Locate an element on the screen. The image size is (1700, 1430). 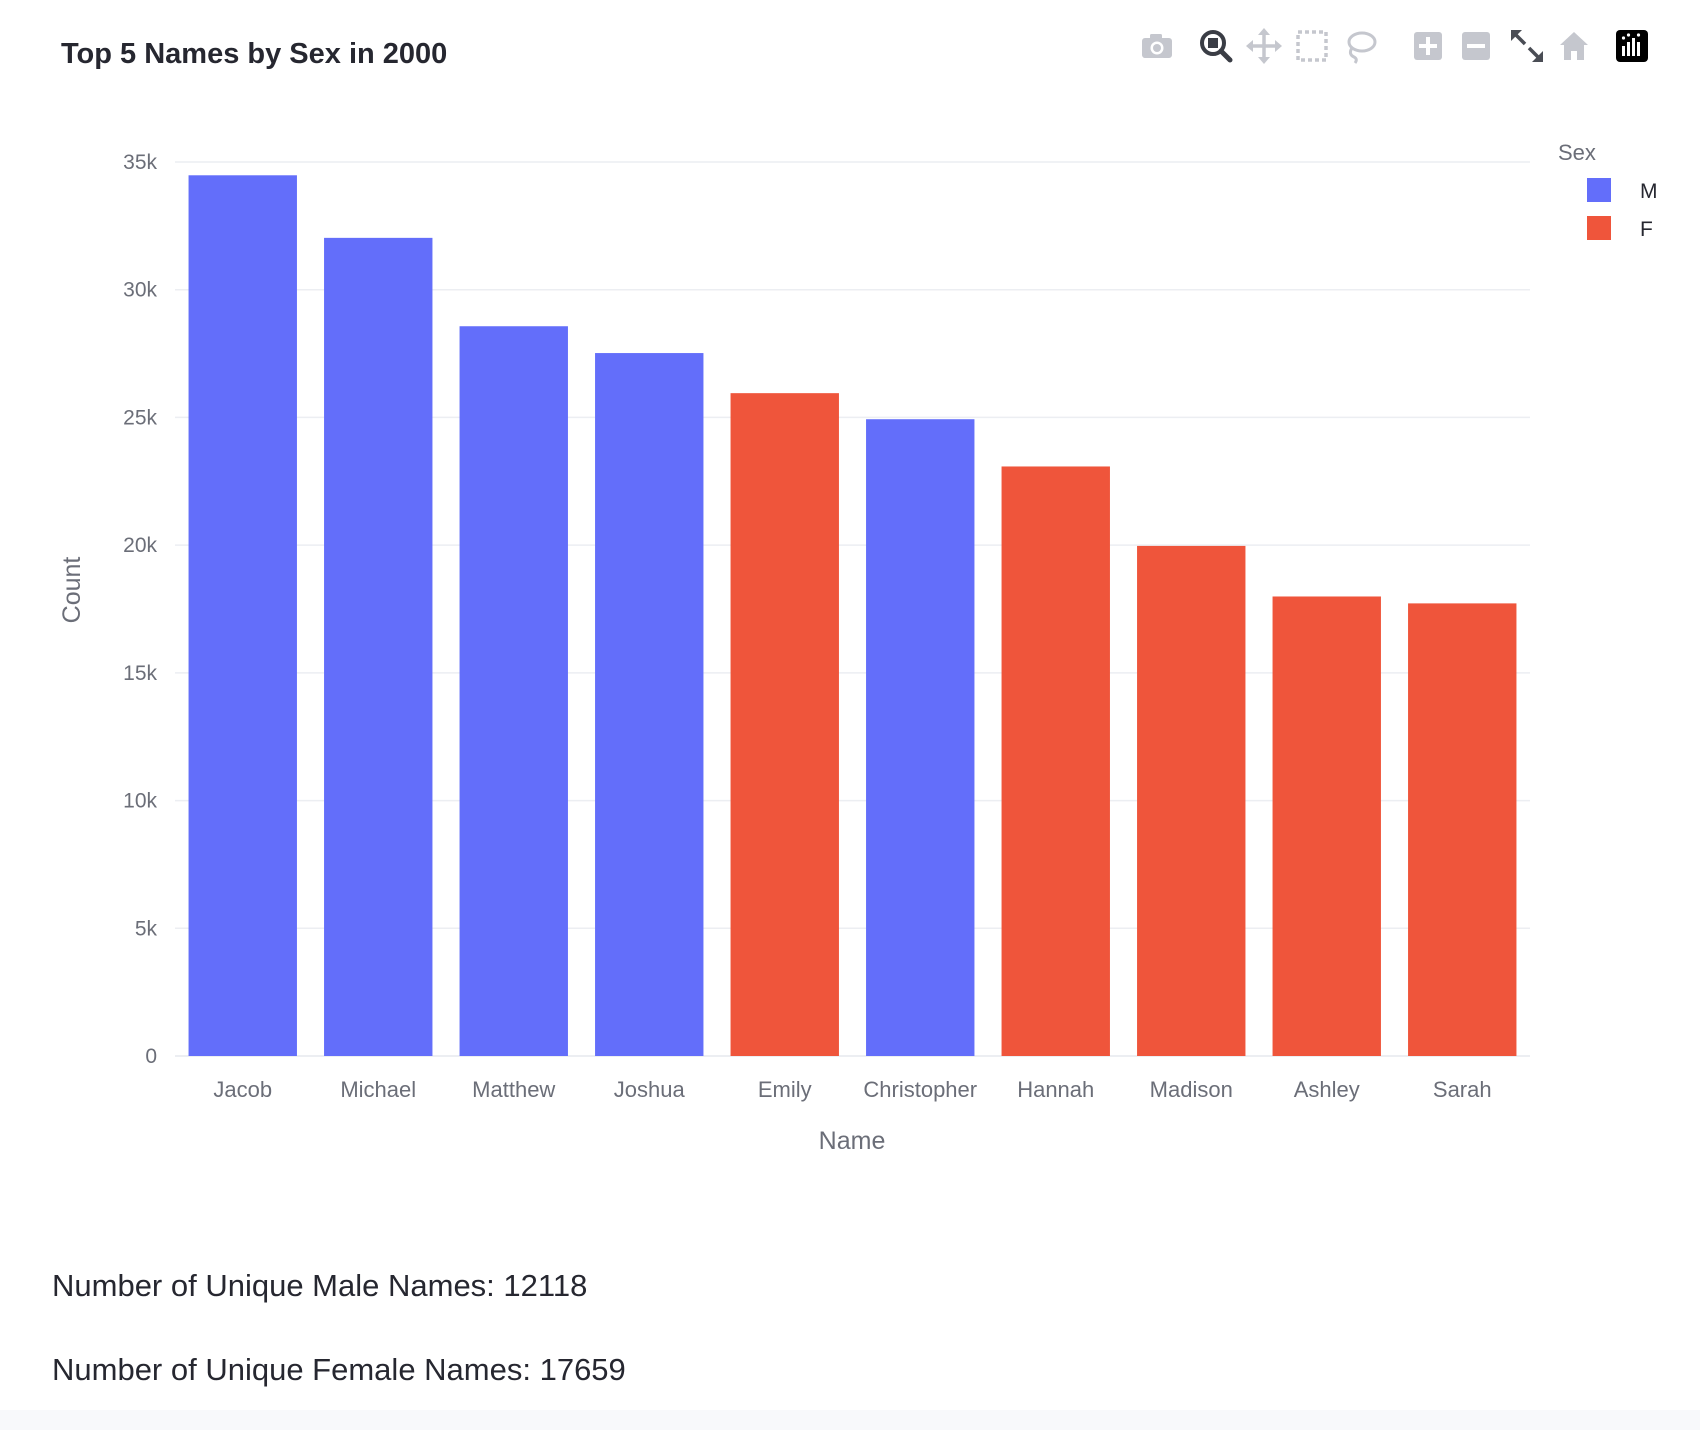
legend: Sex MF is located at coordinates (1608, 190).